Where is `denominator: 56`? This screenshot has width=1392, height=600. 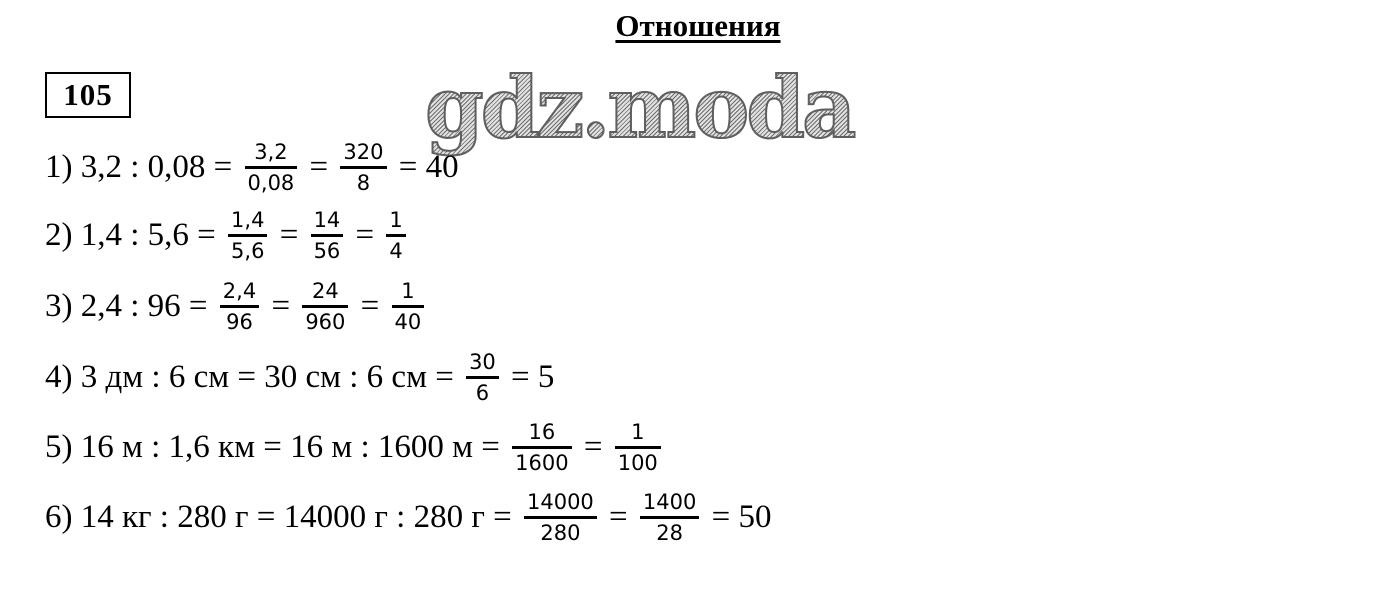 denominator: 56 is located at coordinates (327, 251).